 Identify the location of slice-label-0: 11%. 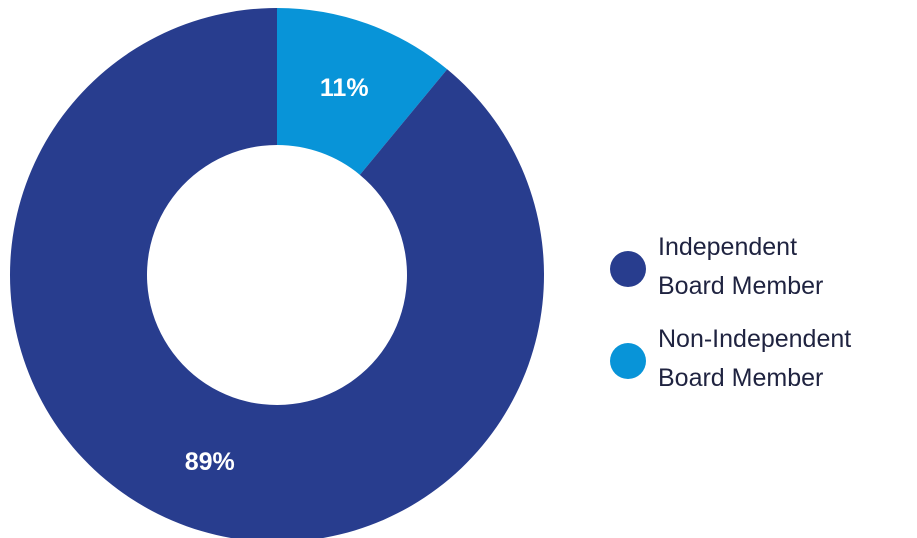
(344, 88).